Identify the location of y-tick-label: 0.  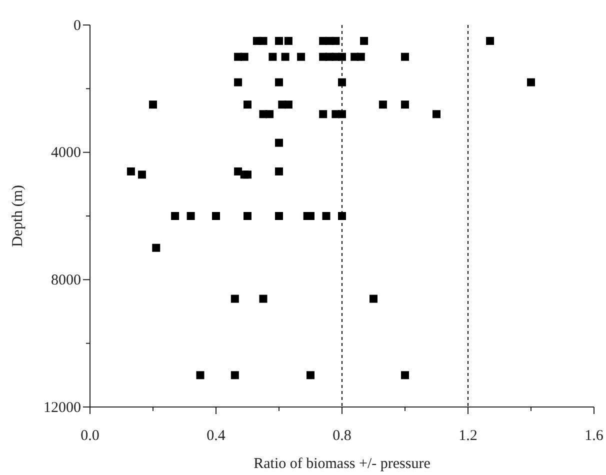
(77, 26).